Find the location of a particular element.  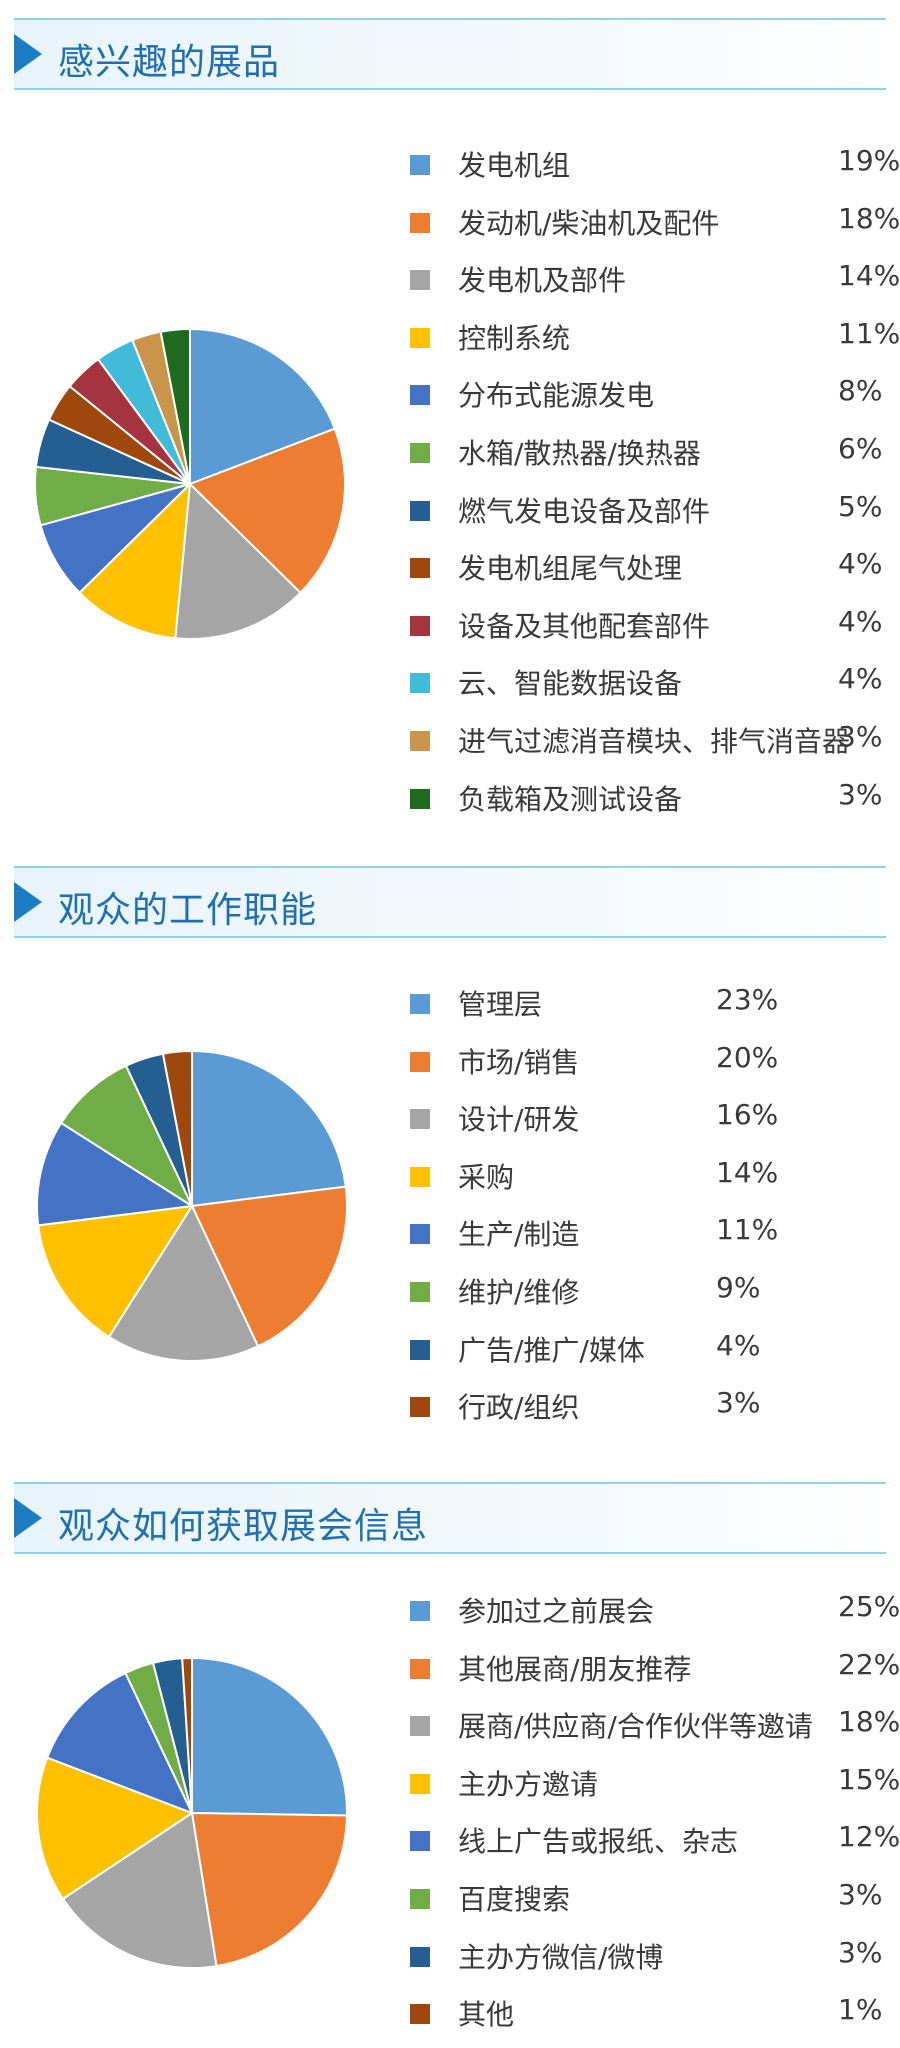

legend-value: 25% is located at coordinates (869, 1606).